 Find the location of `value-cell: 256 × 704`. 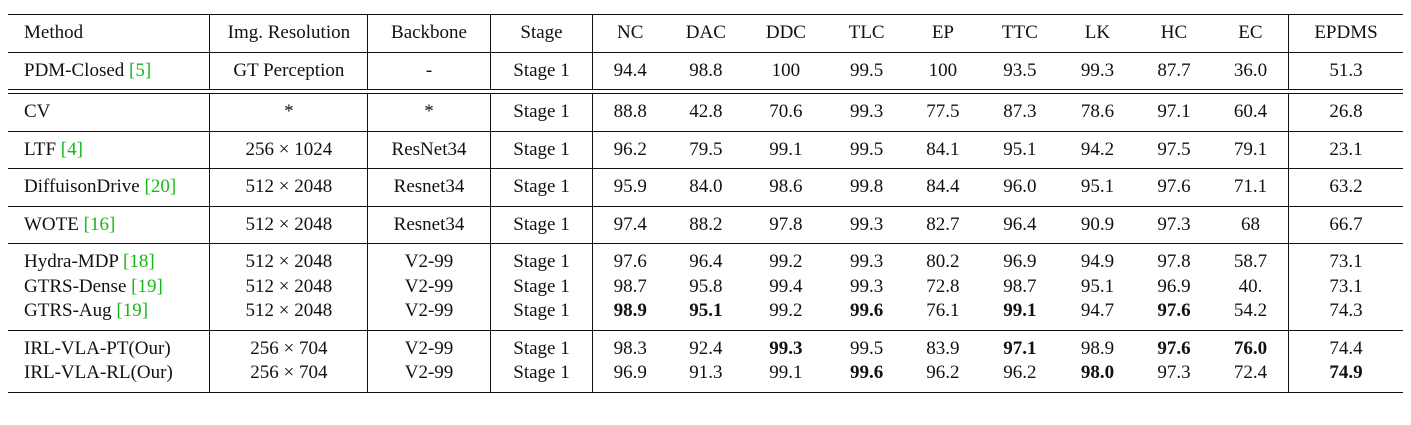

value-cell: 256 × 704 is located at coordinates (289, 345).